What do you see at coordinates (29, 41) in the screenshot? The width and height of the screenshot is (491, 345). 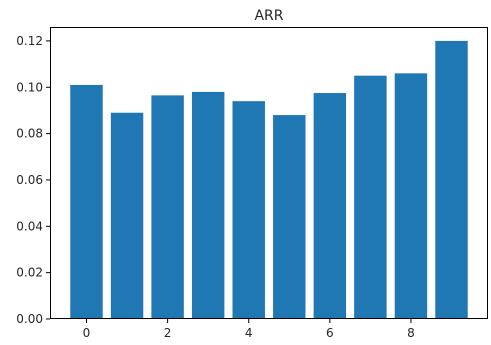 I see `y-tick-label: 0.12` at bounding box center [29, 41].